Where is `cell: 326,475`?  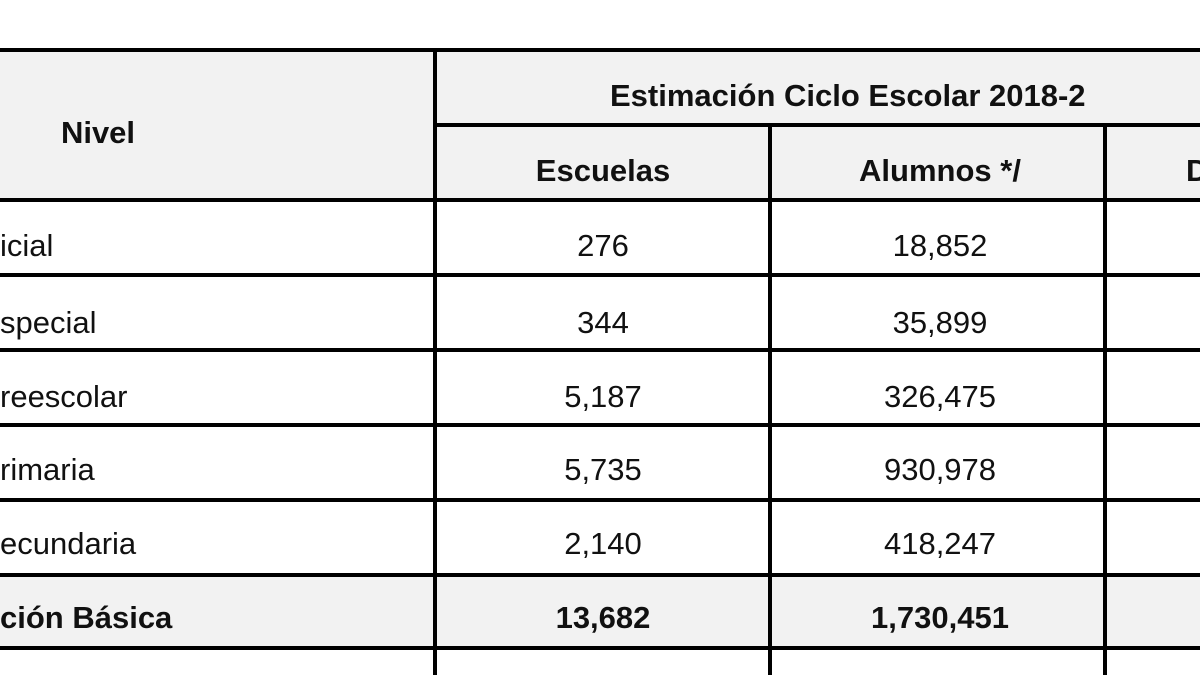 cell: 326,475 is located at coordinates (940, 396).